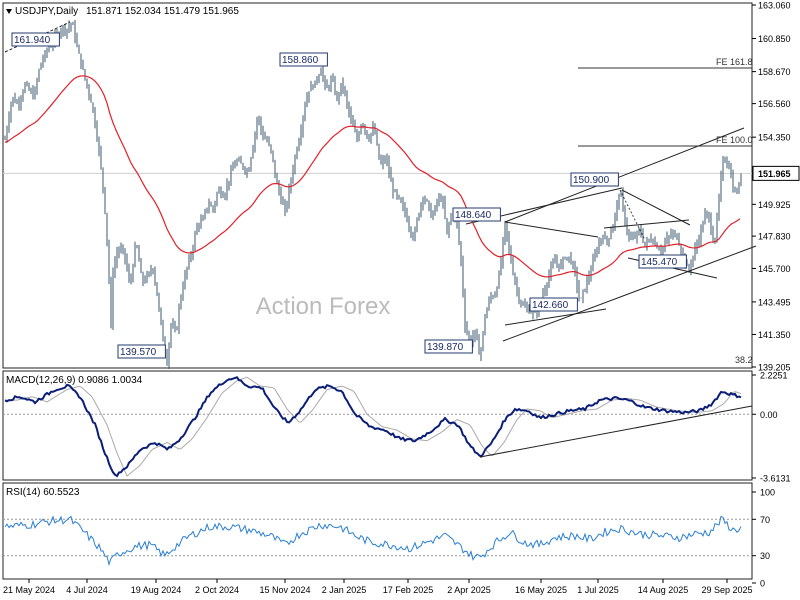 This screenshot has height=600, width=800. What do you see at coordinates (774, 368) in the screenshot?
I see `price-tick-label: 139.205` at bounding box center [774, 368].